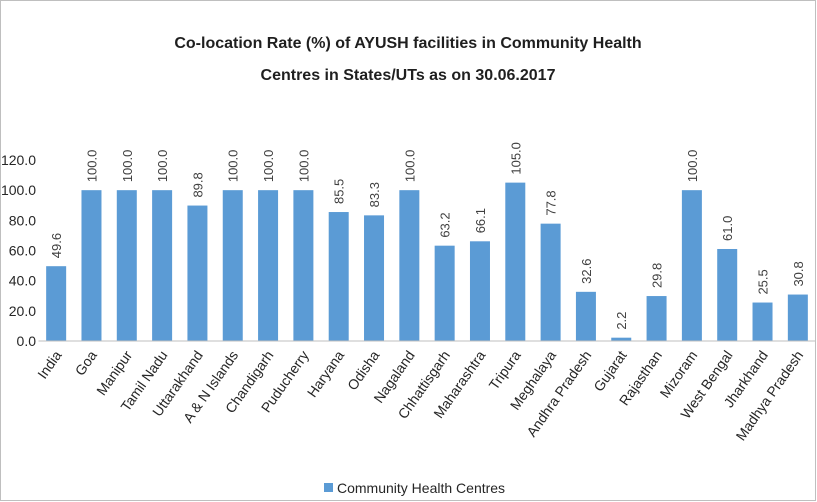 Image resolution: width=817 pixels, height=502 pixels. Describe the element at coordinates (421, 488) in the screenshot. I see `legend-label: Community Health Centres` at that location.